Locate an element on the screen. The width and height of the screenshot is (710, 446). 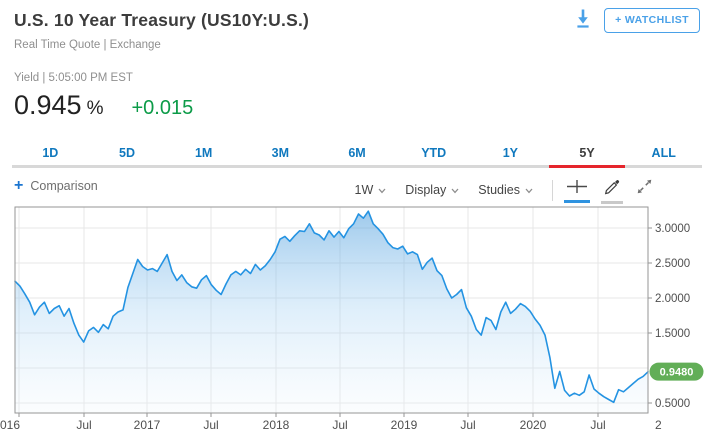
pencil-icon is located at coordinates (612, 188).